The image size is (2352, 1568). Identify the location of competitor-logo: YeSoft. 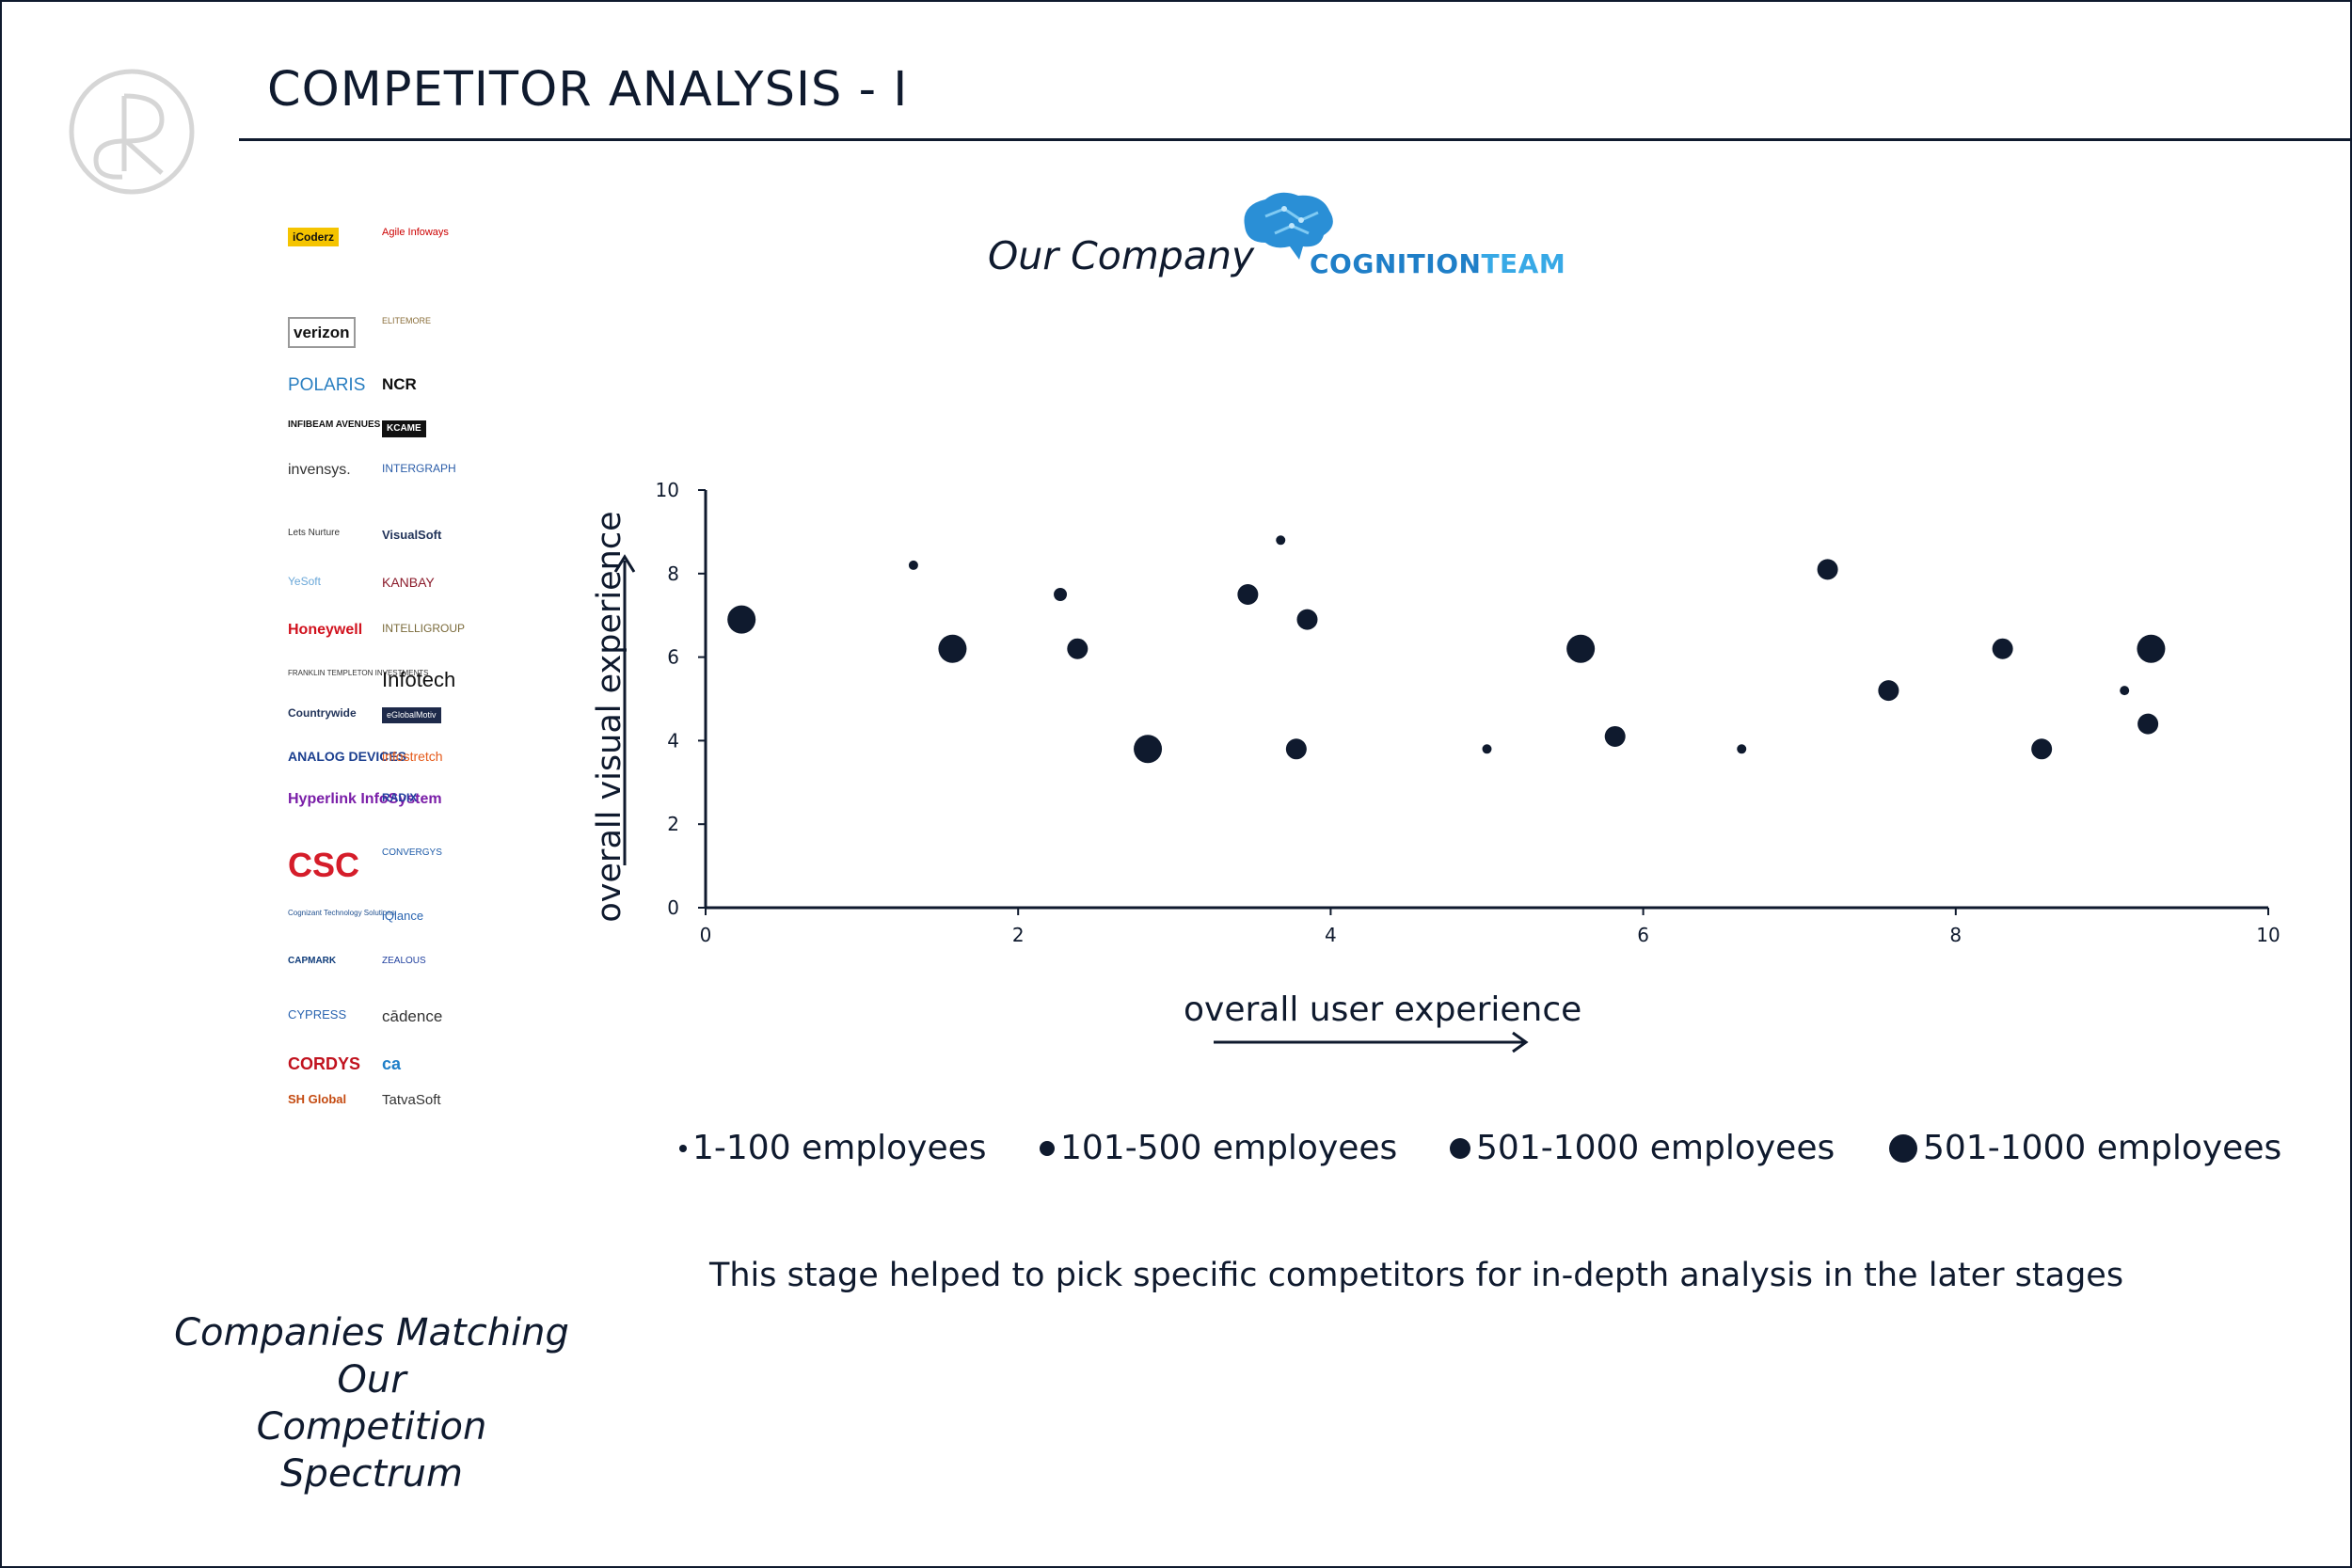
(304, 581).